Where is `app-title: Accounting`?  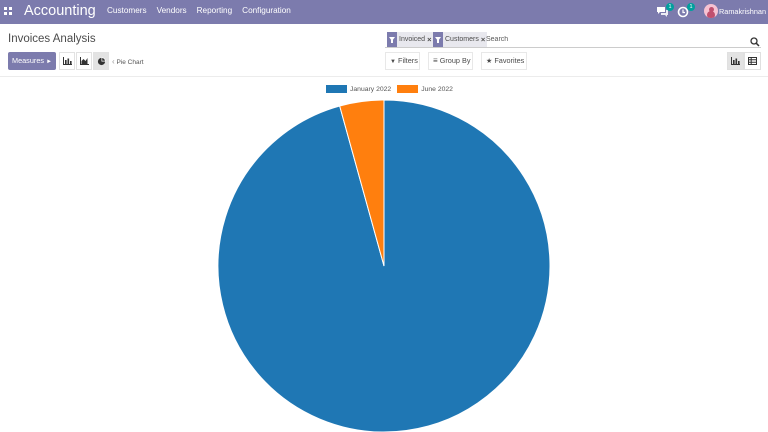
app-title: Accounting is located at coordinates (60, 11).